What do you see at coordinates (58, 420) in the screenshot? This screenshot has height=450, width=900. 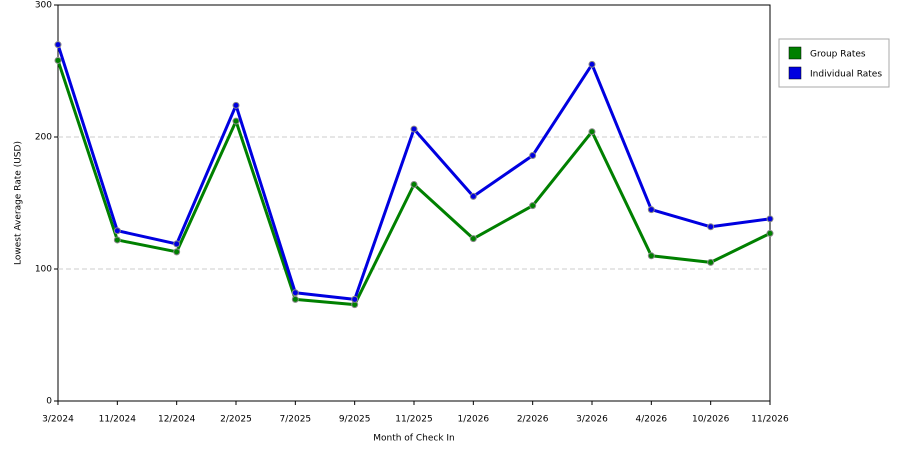 I see `x-tick-label: 3/2024` at bounding box center [58, 420].